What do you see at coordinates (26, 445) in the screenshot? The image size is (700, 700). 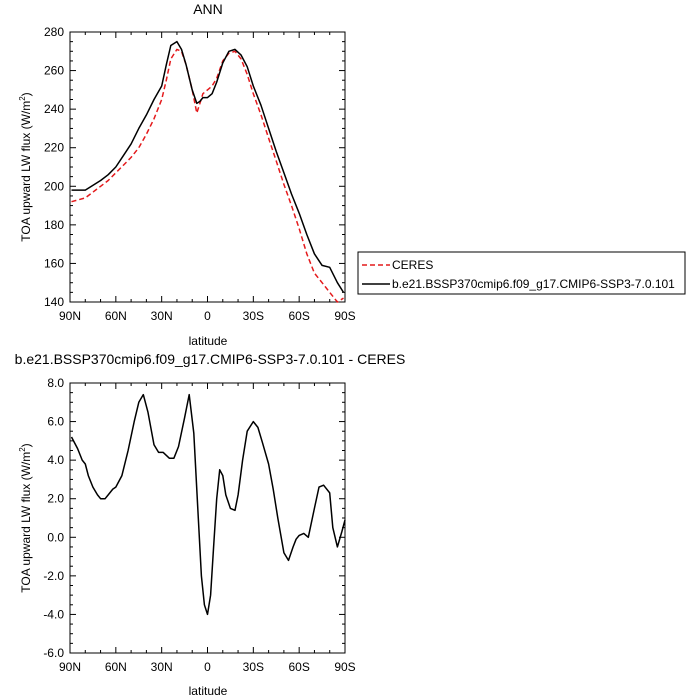 I see `bottom-y-axis-label-close: )` at bounding box center [26, 445].